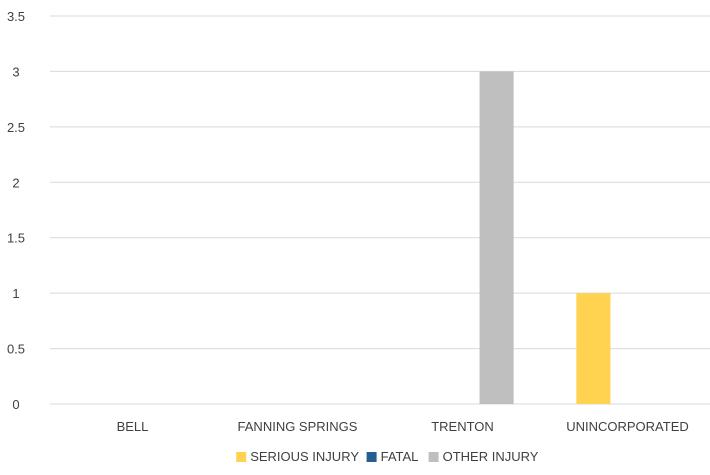 The width and height of the screenshot is (710, 475). I want to click on bar-serious-injury-unincorporated, so click(593, 348).